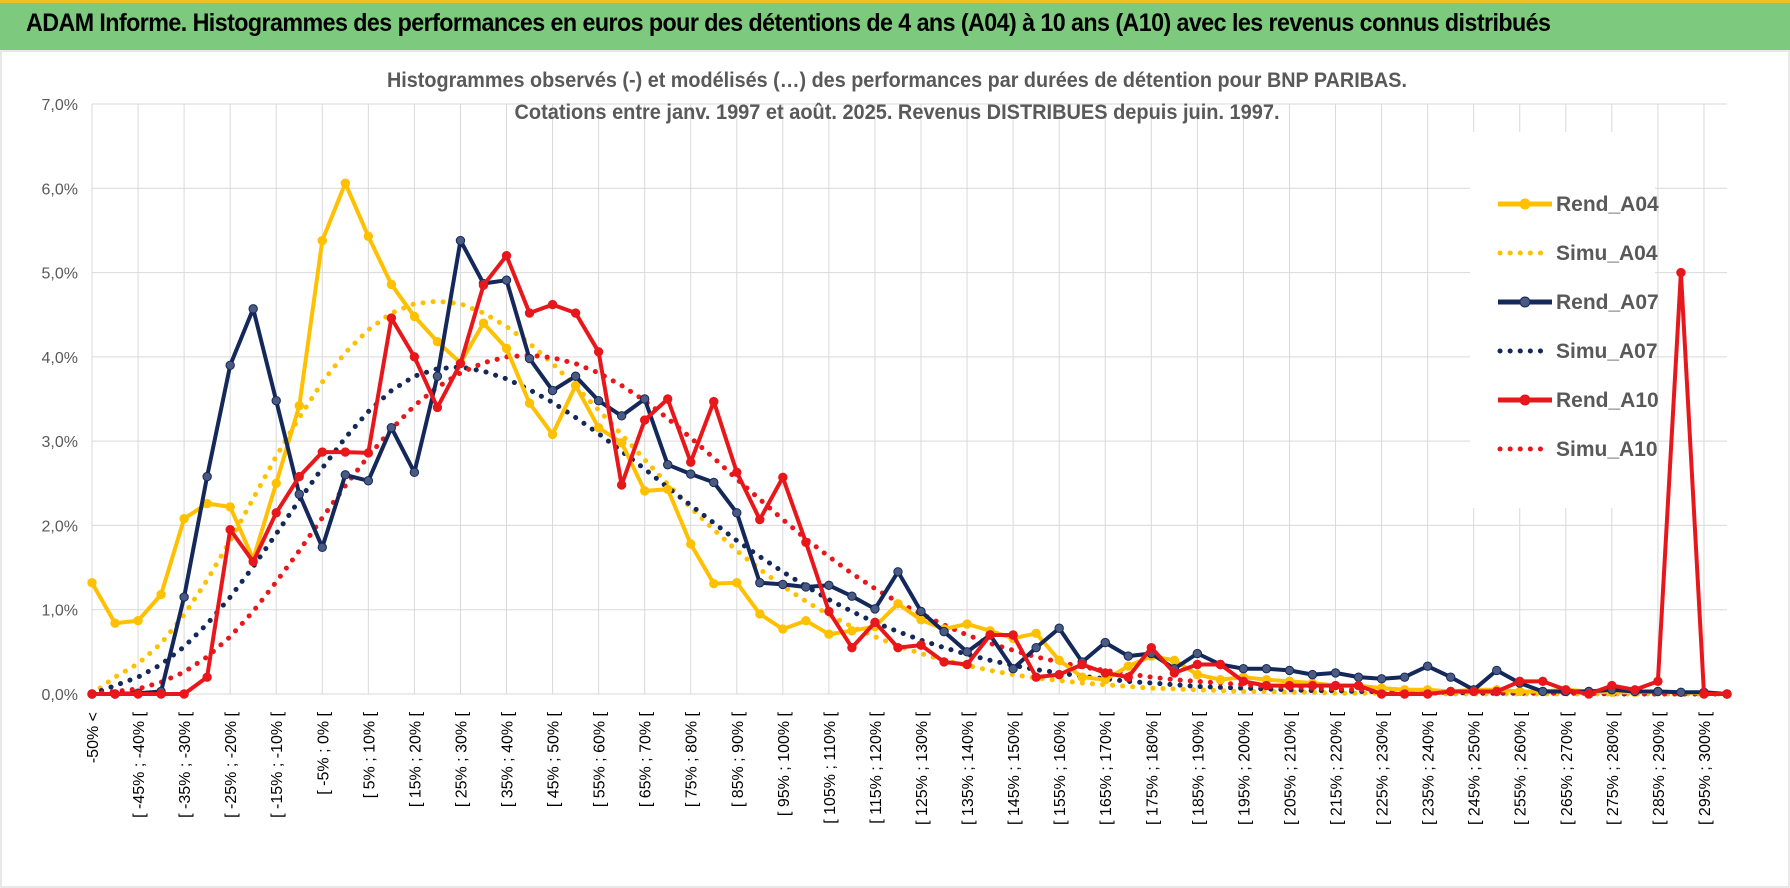  Describe the element at coordinates (1060, 768) in the screenshot. I see `x-tick-label: [ 155% ; 160% [` at that location.